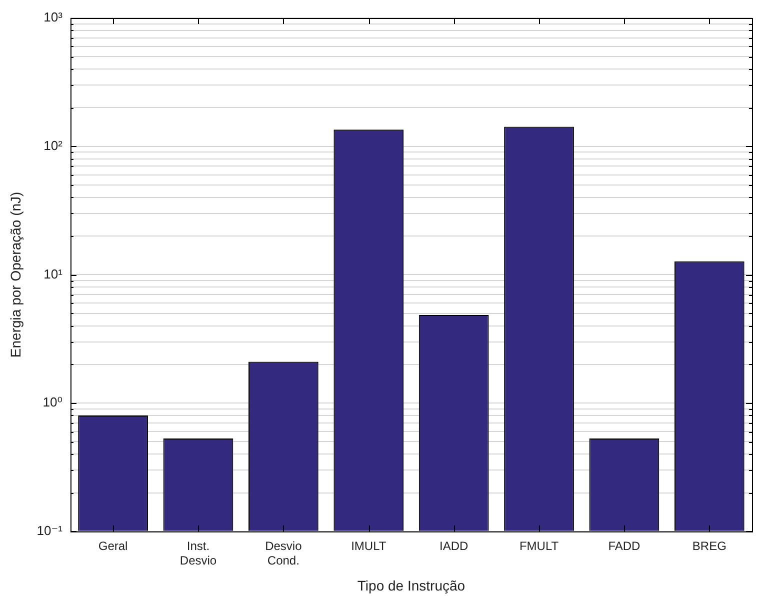 Image resolution: width=782 pixels, height=601 pixels. Describe the element at coordinates (709, 545) in the screenshot. I see `x-tick-label: BREG` at that location.